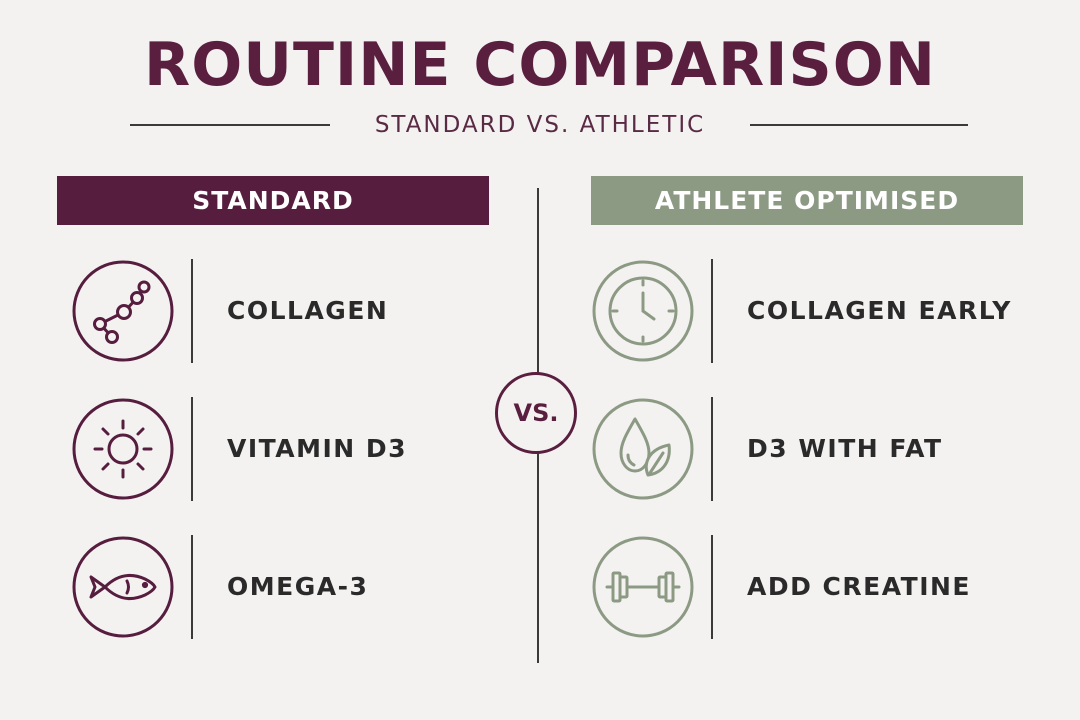 This screenshot has width=1080, height=720. Describe the element at coordinates (317, 448) in the screenshot. I see `item-label: VITAMIN D3` at that location.